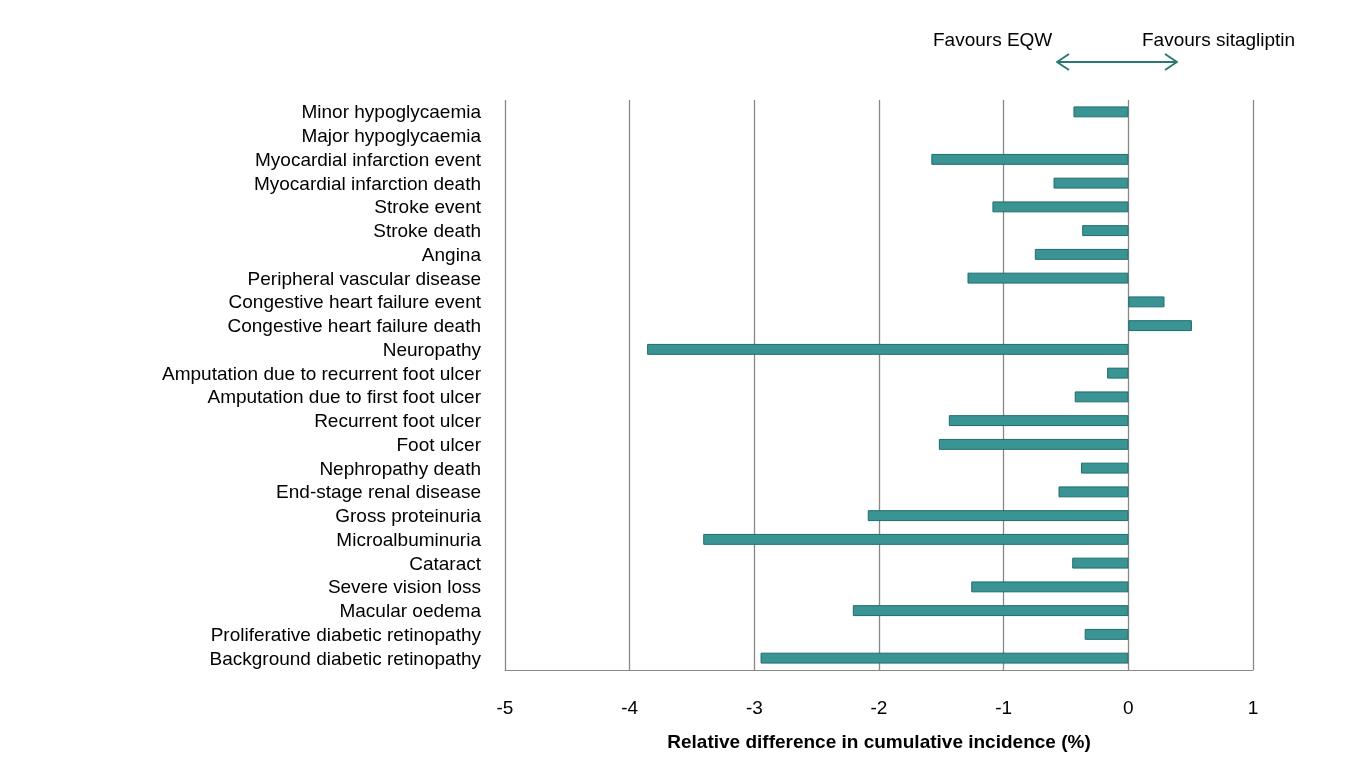 This screenshot has height=764, width=1357. What do you see at coordinates (378, 492) in the screenshot?
I see `y-tick-label: End-stage renal disease` at bounding box center [378, 492].